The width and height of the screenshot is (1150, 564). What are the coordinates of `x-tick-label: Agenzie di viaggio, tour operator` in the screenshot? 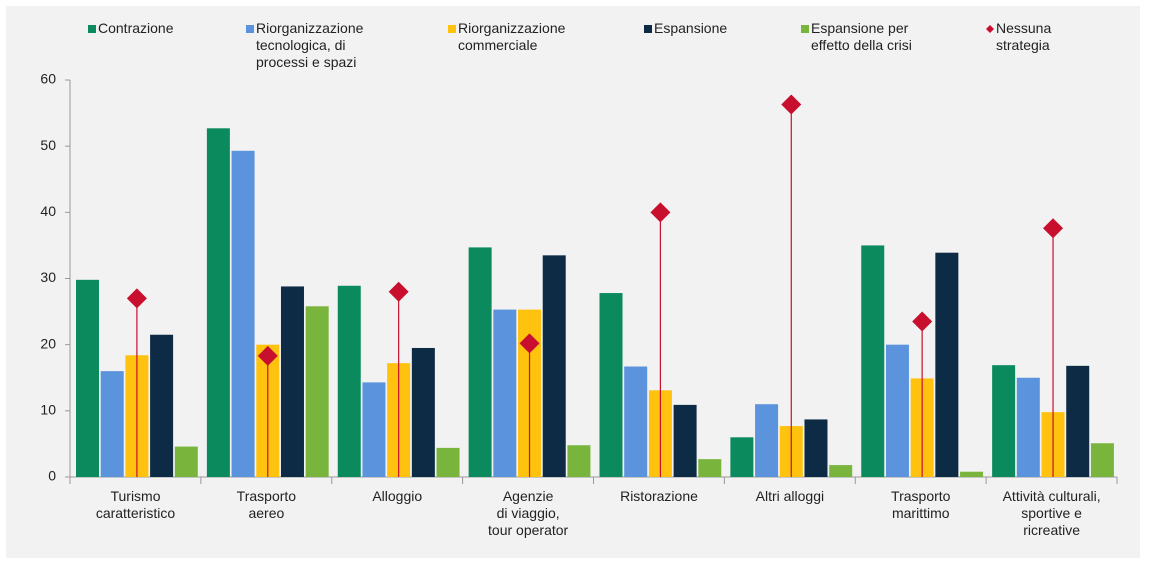 It's located at (528, 513).